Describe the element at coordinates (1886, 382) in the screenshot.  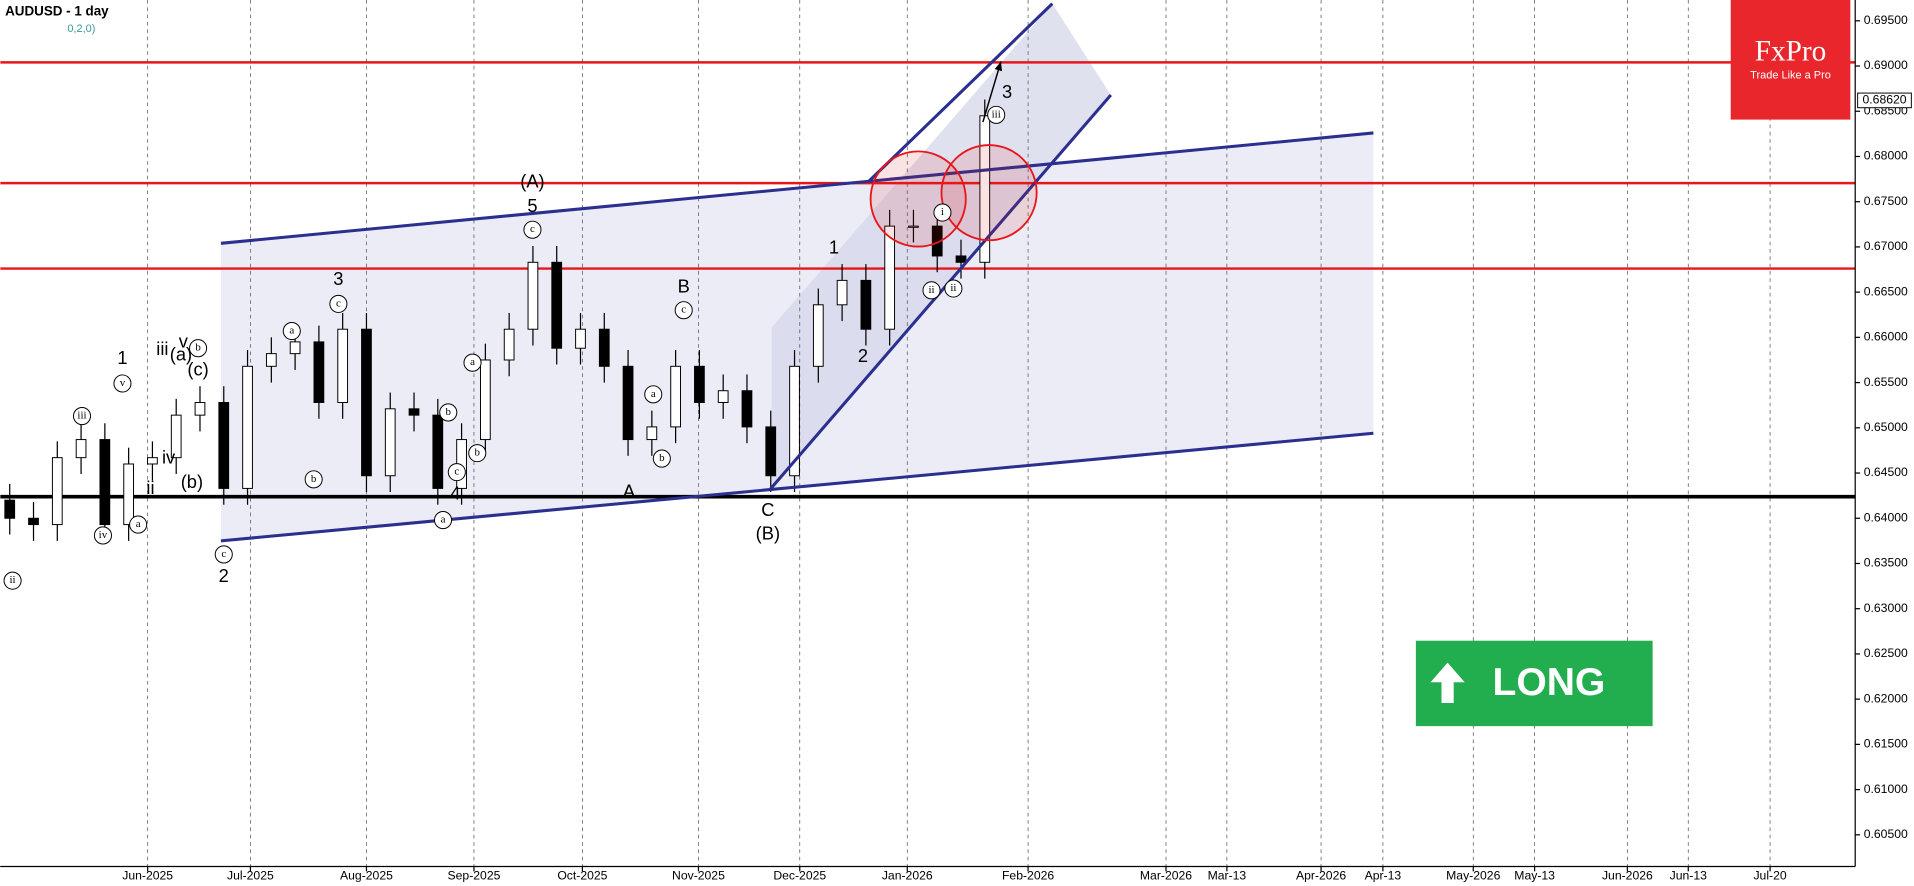
I see `y-tick-label: 0.65500` at that location.